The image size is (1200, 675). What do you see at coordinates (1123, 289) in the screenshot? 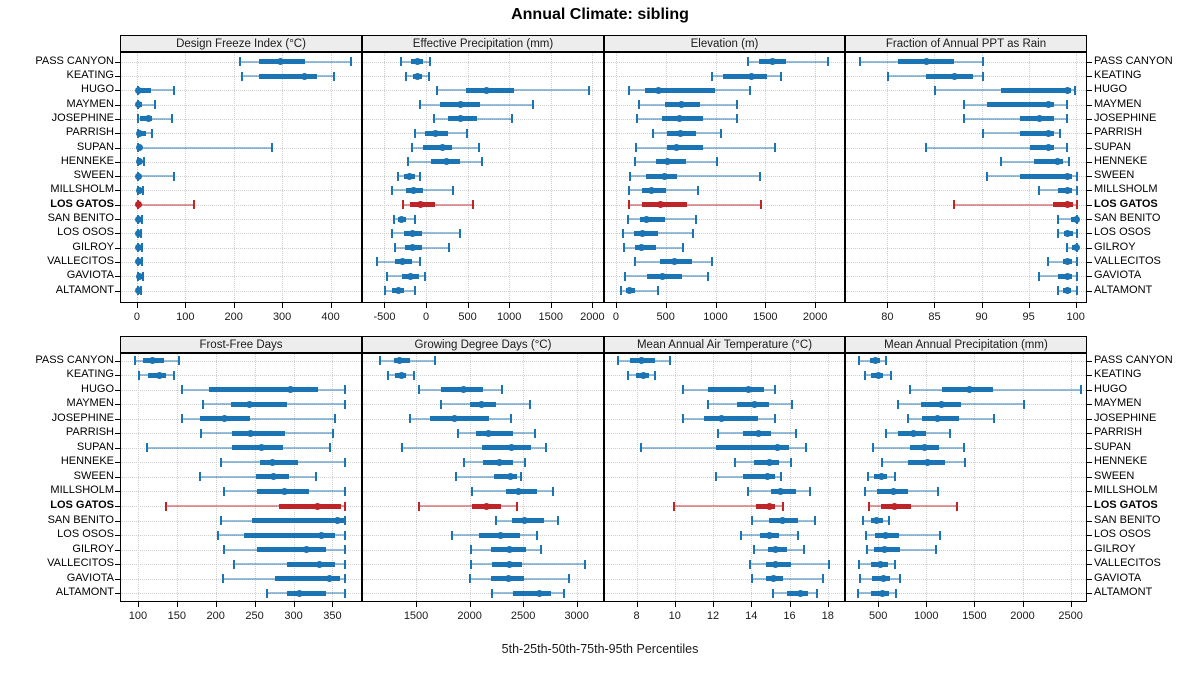
I see `site-label-right: ALTAMONT` at bounding box center [1123, 289].